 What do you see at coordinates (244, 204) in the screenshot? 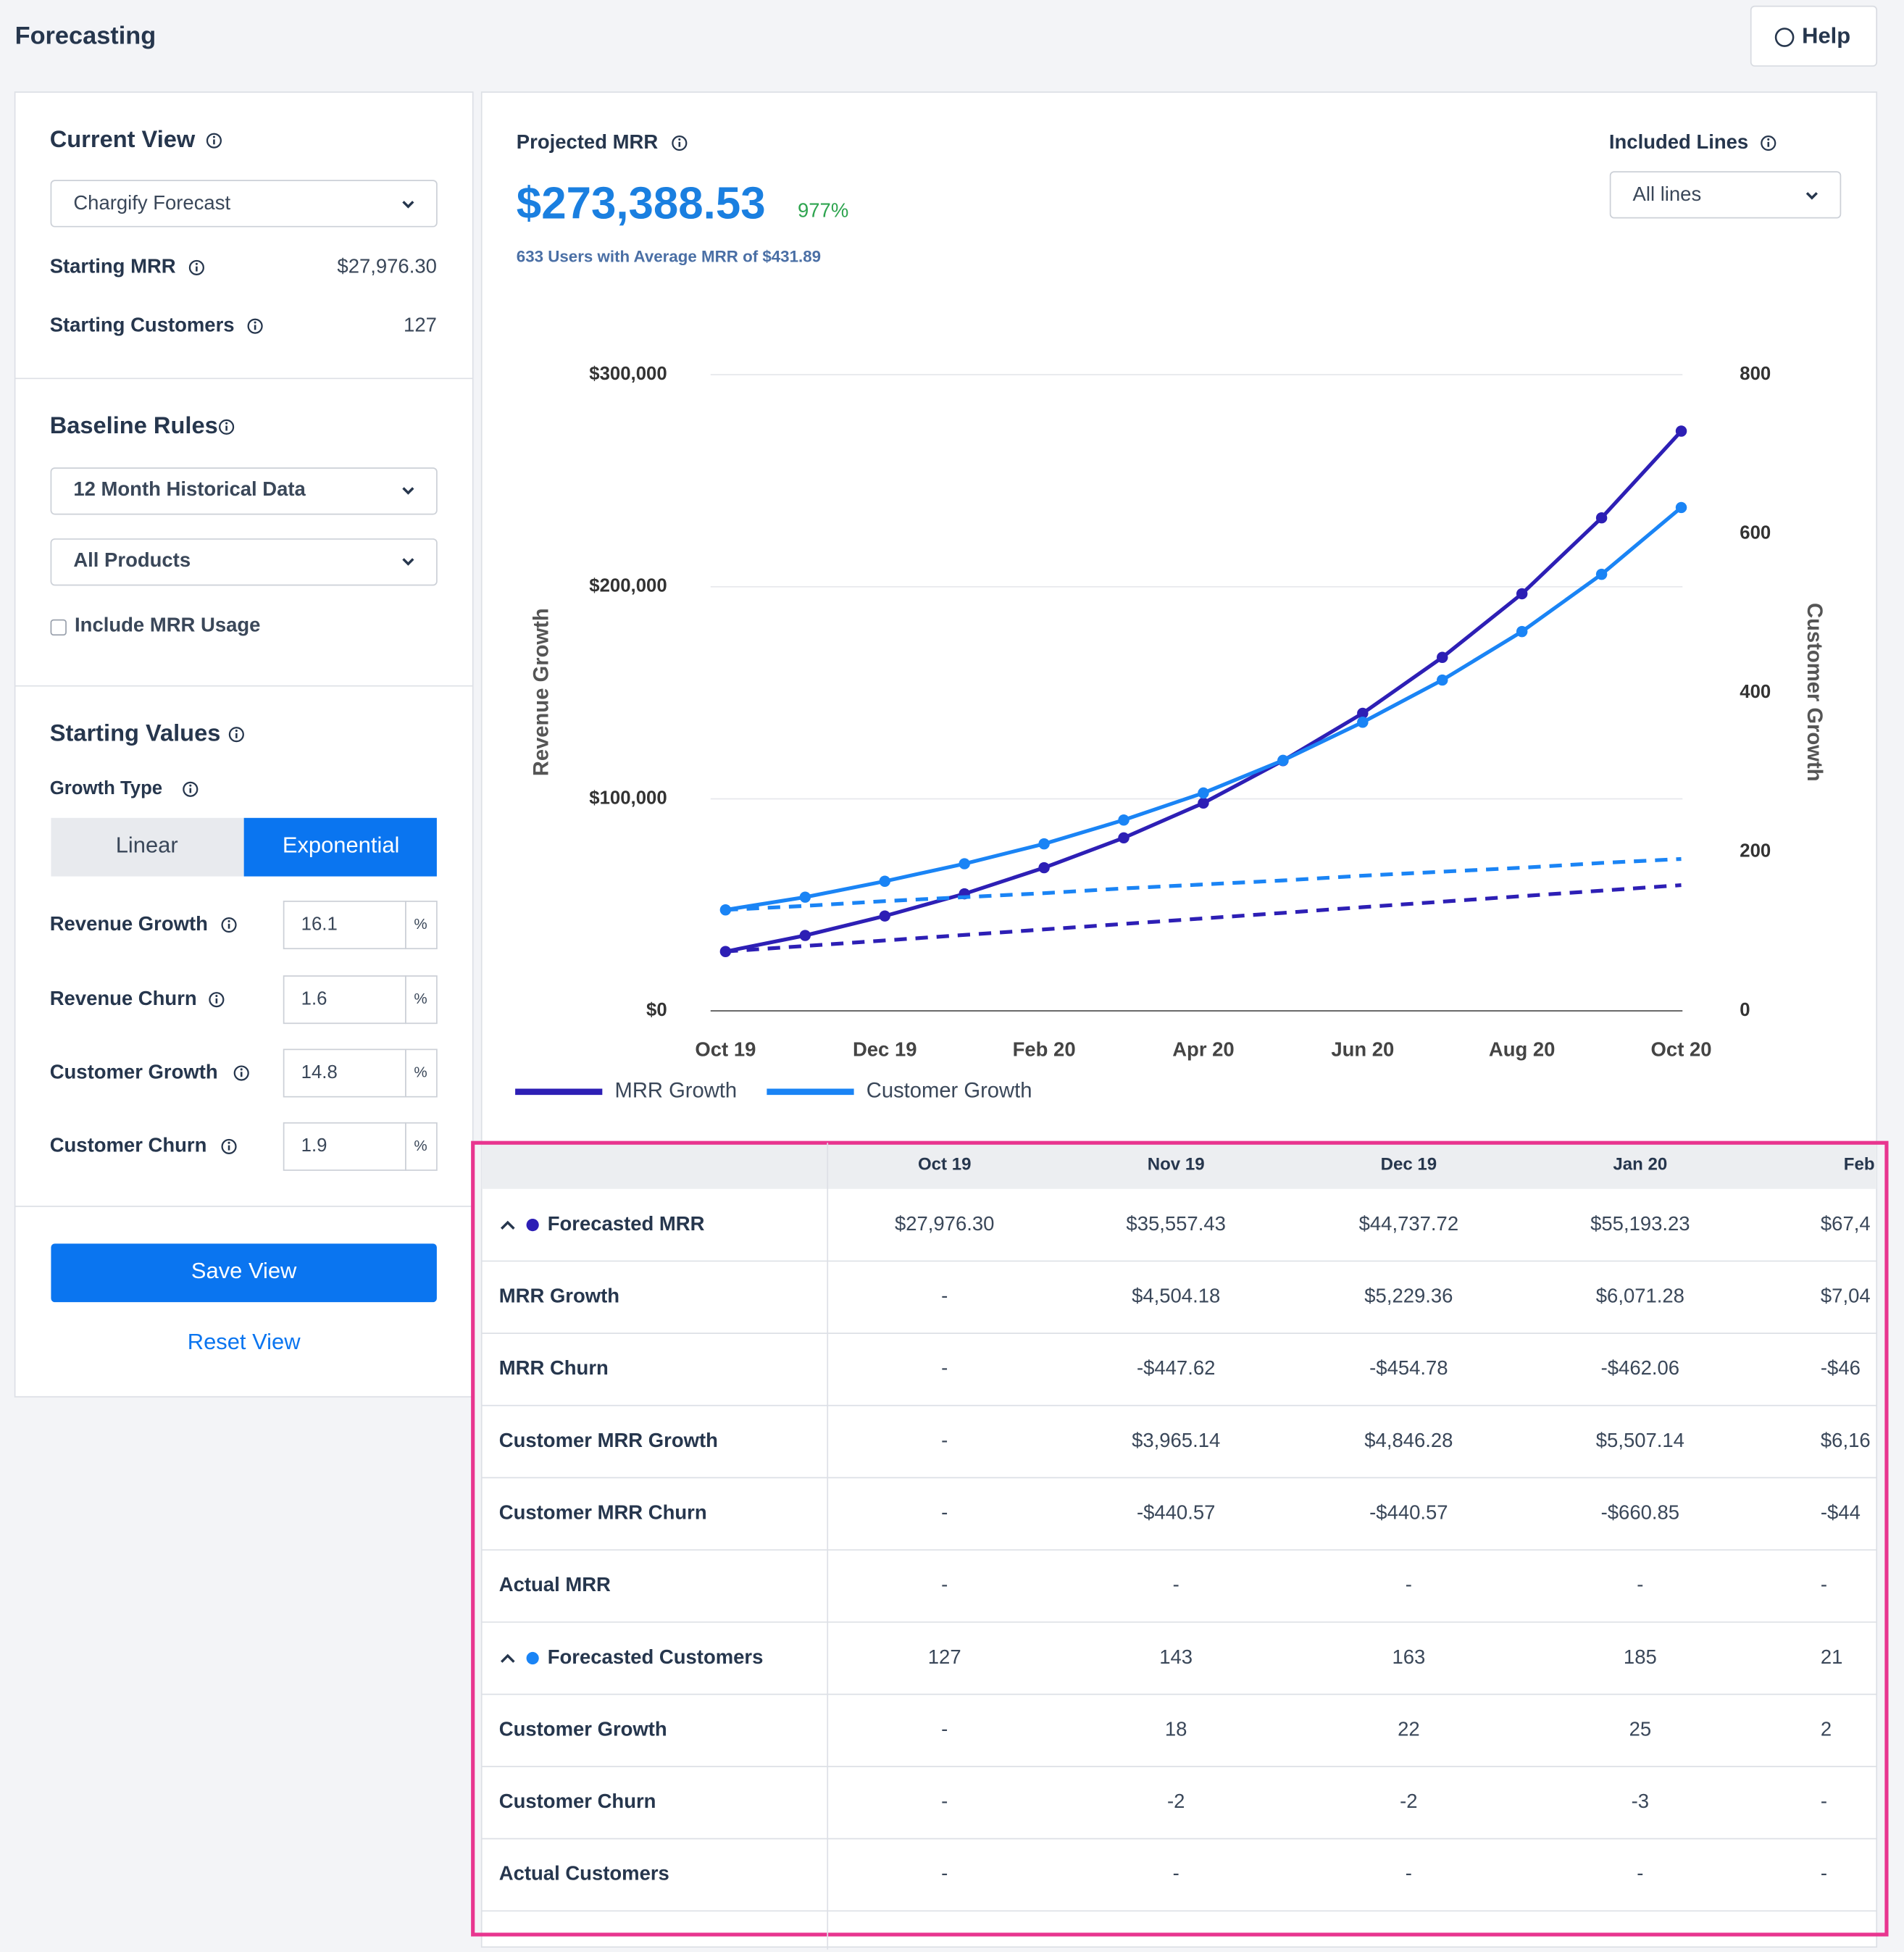
I see `view-select` at bounding box center [244, 204].